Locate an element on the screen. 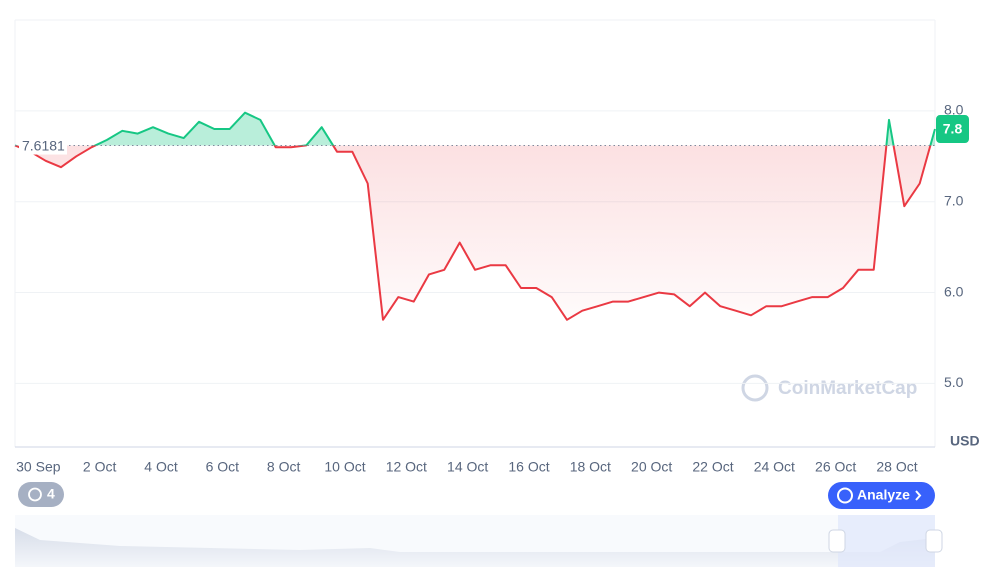  x-tick-label: 22 Oct is located at coordinates (712, 467).